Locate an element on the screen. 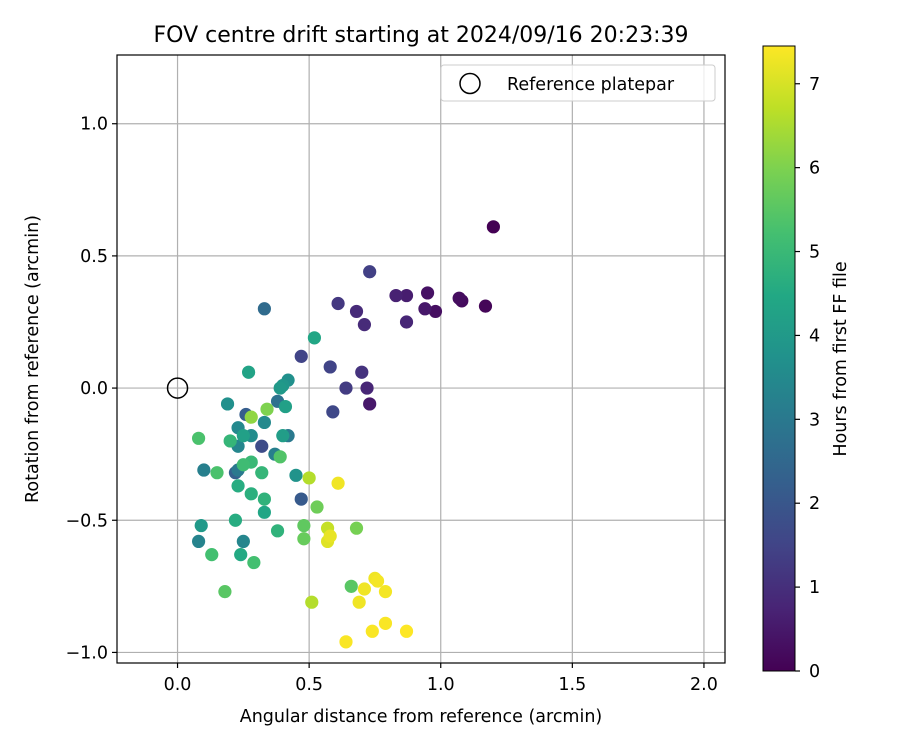  colorbar-tick-label: 4 is located at coordinates (814, 336).